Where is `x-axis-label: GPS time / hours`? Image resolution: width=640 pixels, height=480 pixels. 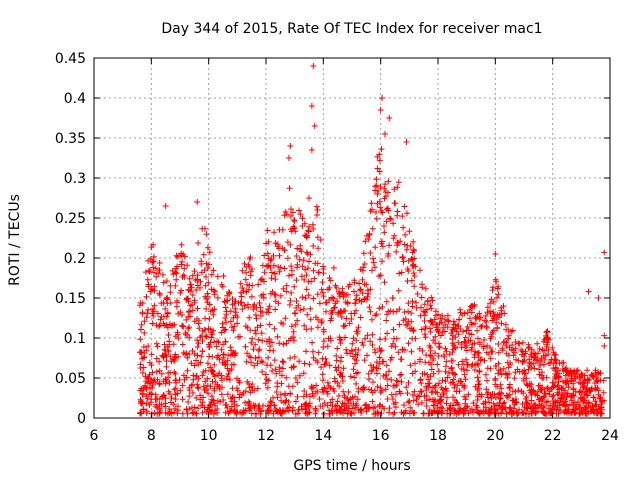 x-axis-label: GPS time / hours is located at coordinates (351, 466).